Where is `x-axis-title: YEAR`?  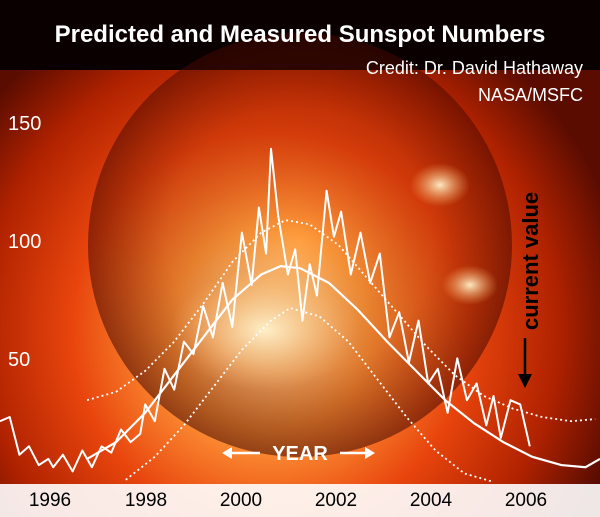
x-axis-title: YEAR is located at coordinates (300, 454).